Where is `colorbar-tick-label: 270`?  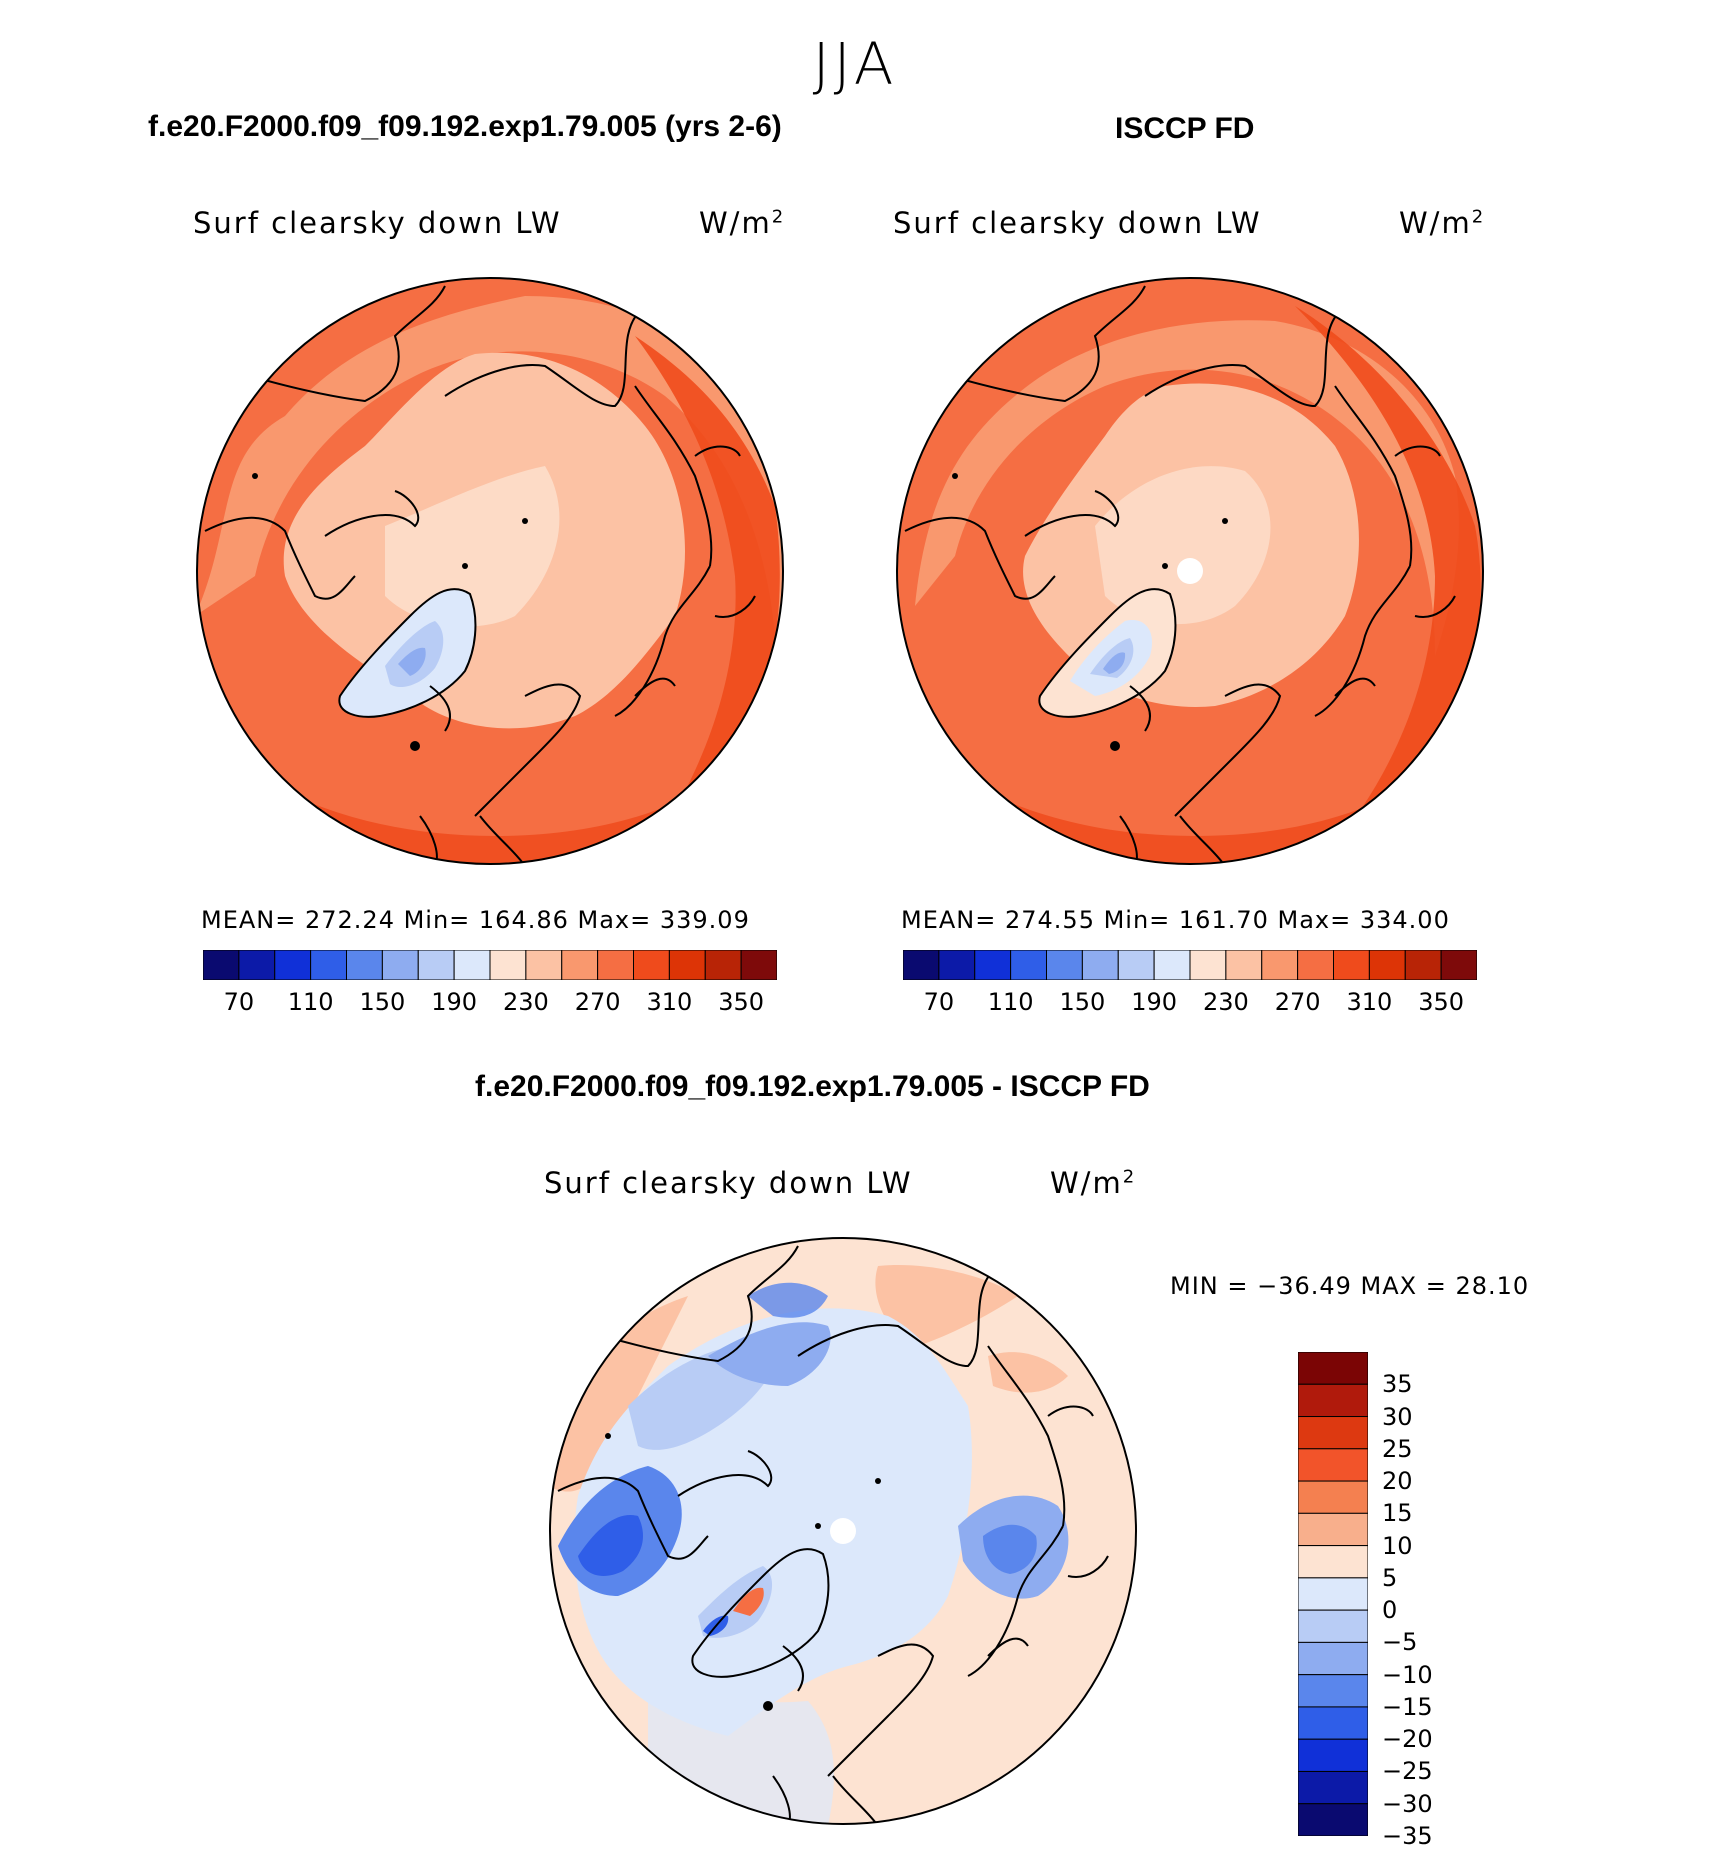 colorbar-tick-label: 270 is located at coordinates (597, 1002).